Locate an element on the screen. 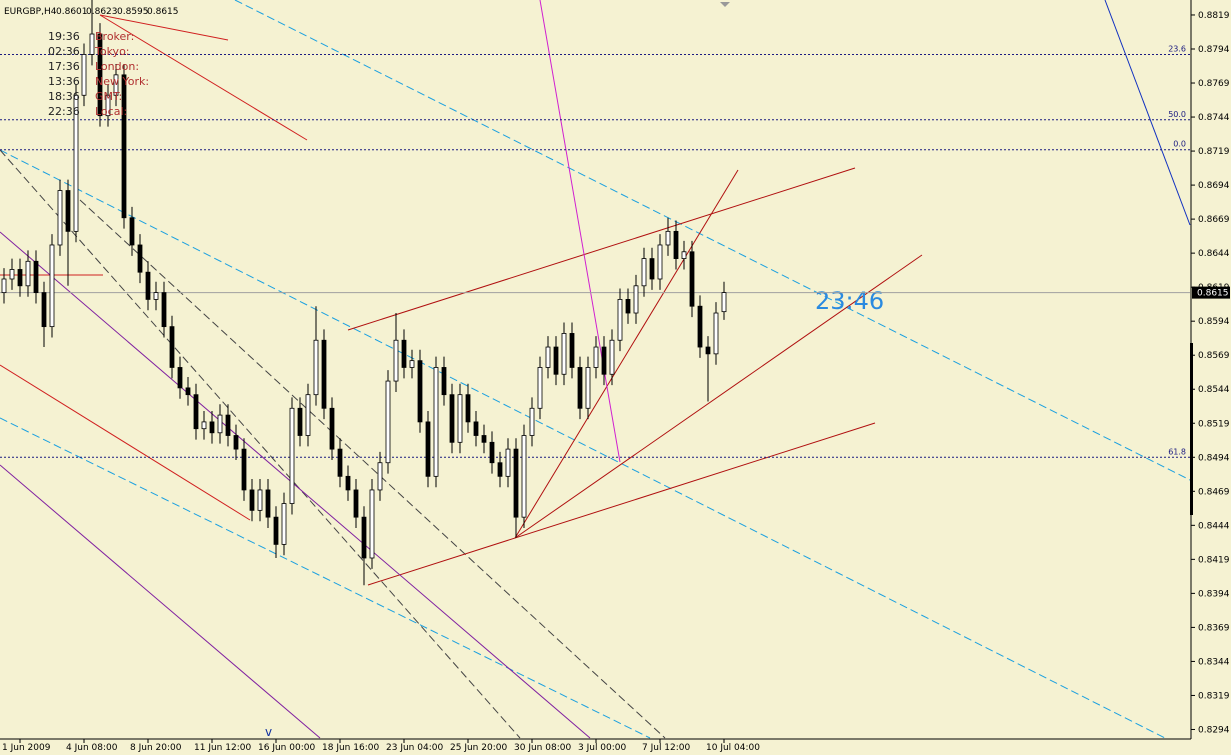  y-tick-label: 0.8519 is located at coordinates (1214, 424).